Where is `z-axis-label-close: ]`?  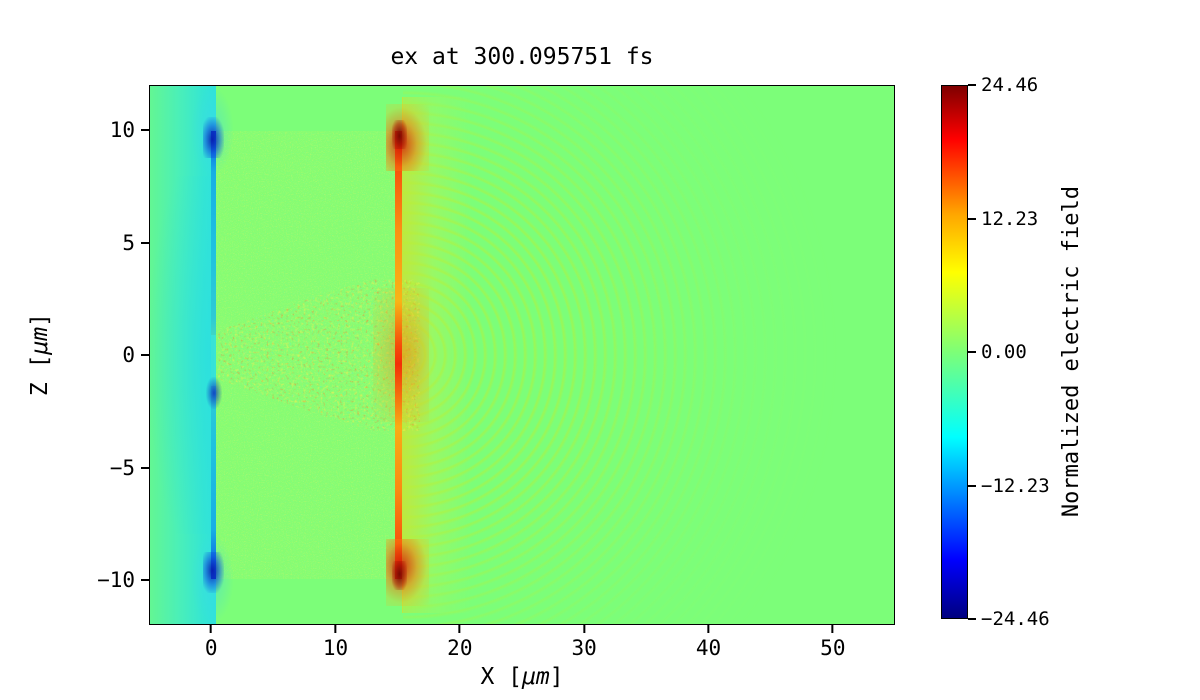 z-axis-label-close: ] is located at coordinates (40, 320).